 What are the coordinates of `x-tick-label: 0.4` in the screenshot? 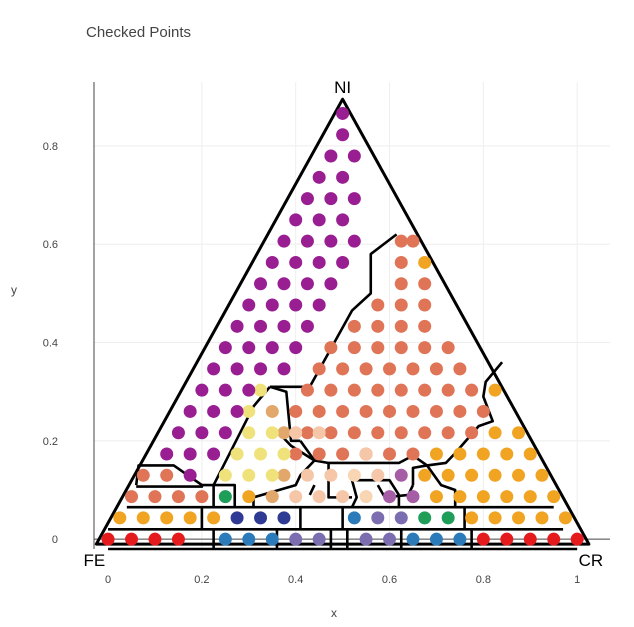 It's located at (295, 580).